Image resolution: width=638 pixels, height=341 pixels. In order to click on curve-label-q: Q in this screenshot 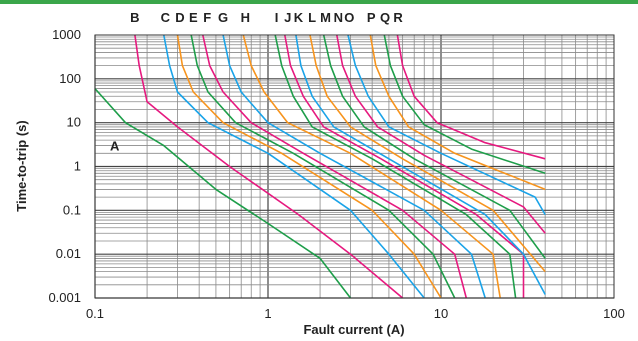, I will do `click(385, 17)`.